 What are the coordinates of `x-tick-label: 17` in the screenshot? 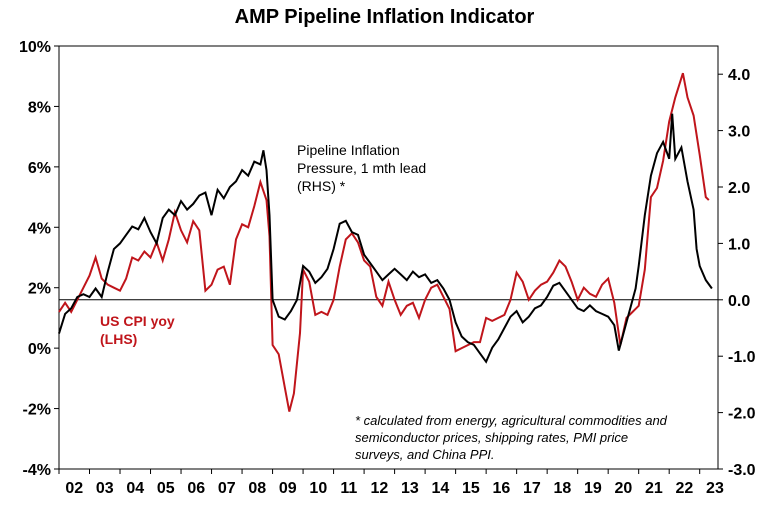 It's located at (532, 488).